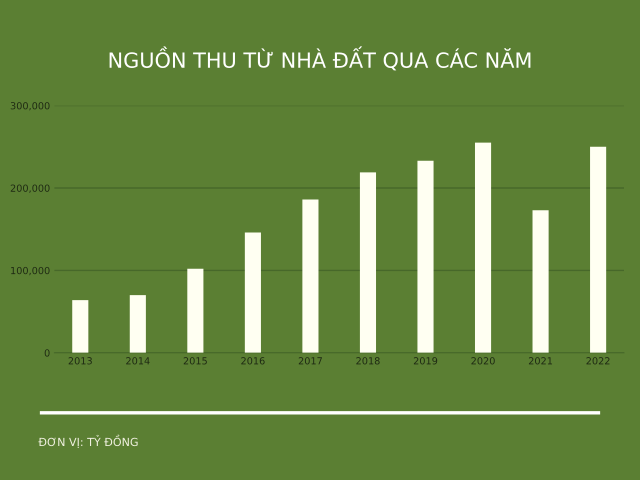 The width and height of the screenshot is (640, 480). Describe the element at coordinates (30, 188) in the screenshot. I see `y-tick-label: 200,000` at that location.